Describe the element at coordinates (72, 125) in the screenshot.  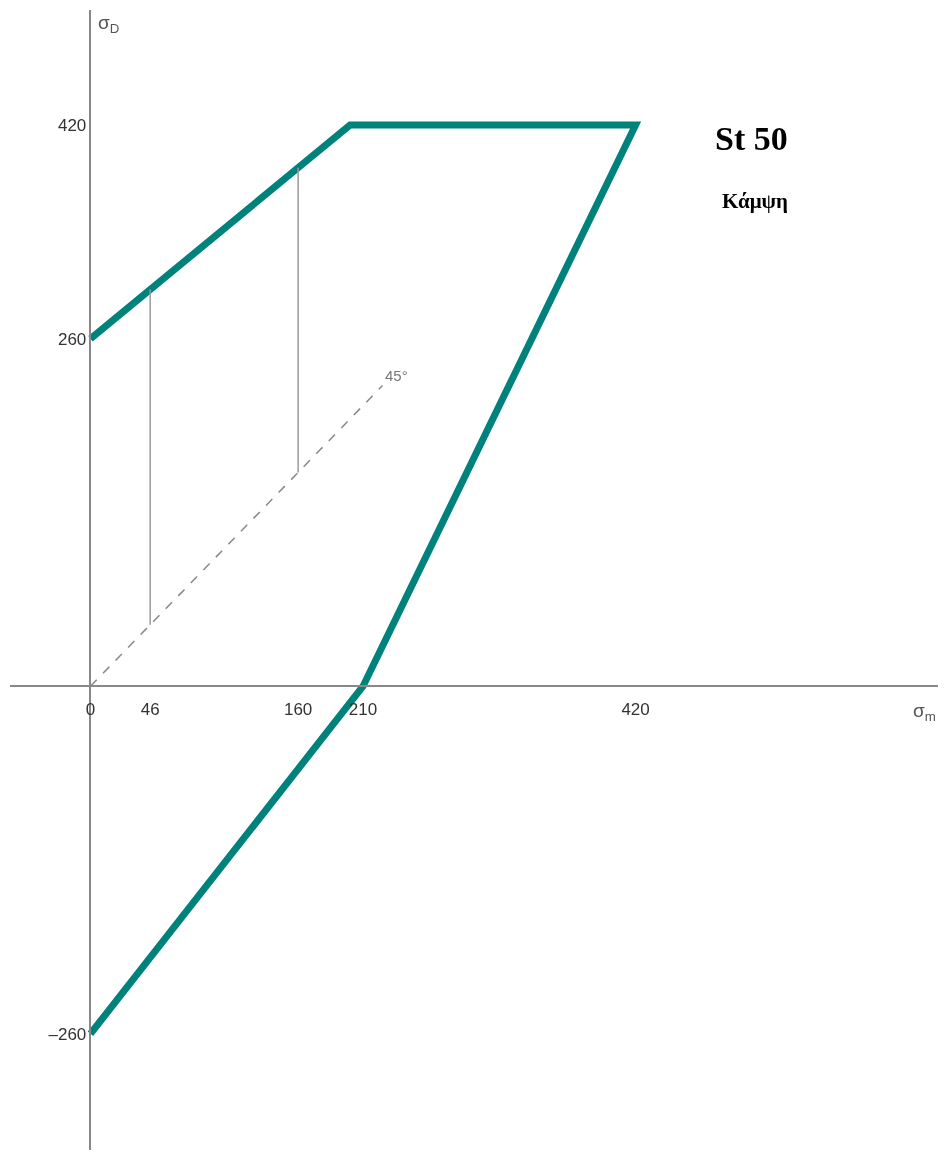
I see `y-tick-label: 420` at that location.